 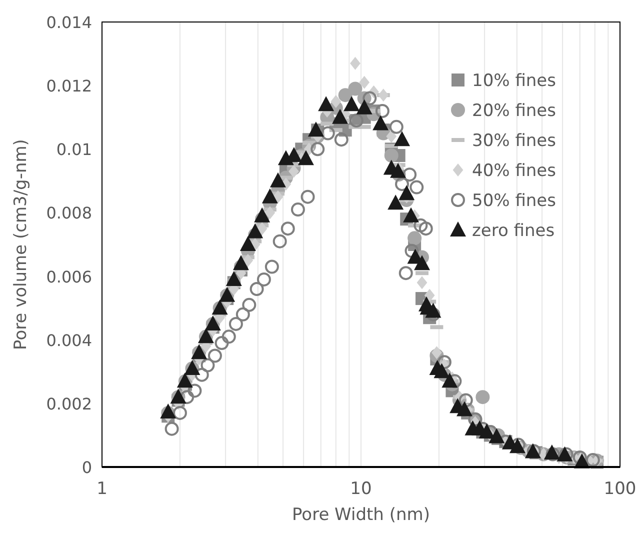 I want to click on legend-label: 30% fines, so click(x=514, y=141).